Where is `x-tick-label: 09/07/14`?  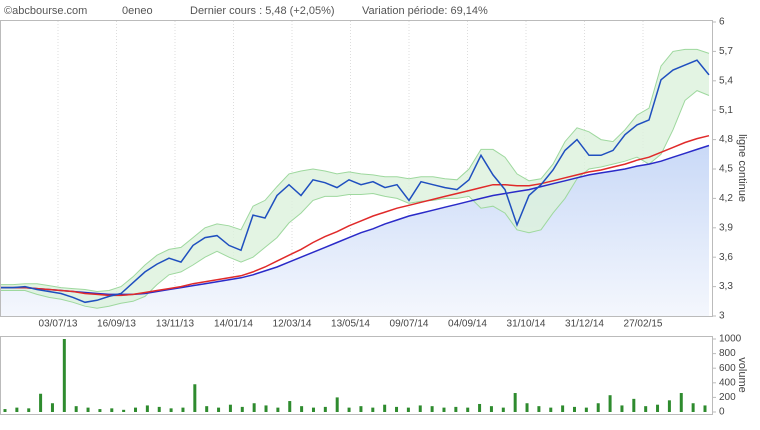 x-tick-label: 09/07/14 is located at coordinates (409, 324).